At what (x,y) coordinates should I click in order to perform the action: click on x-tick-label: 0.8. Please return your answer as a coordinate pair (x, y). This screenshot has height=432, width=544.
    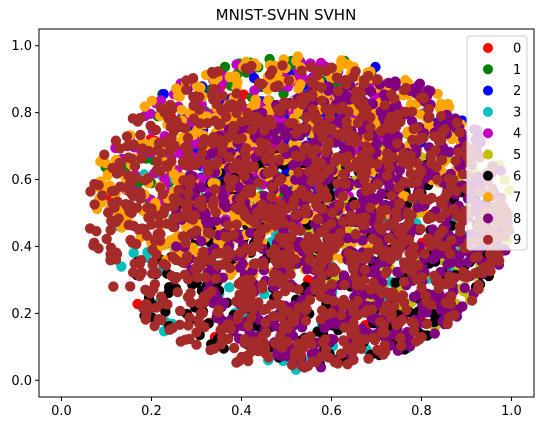
    Looking at the image, I should click on (421, 411).